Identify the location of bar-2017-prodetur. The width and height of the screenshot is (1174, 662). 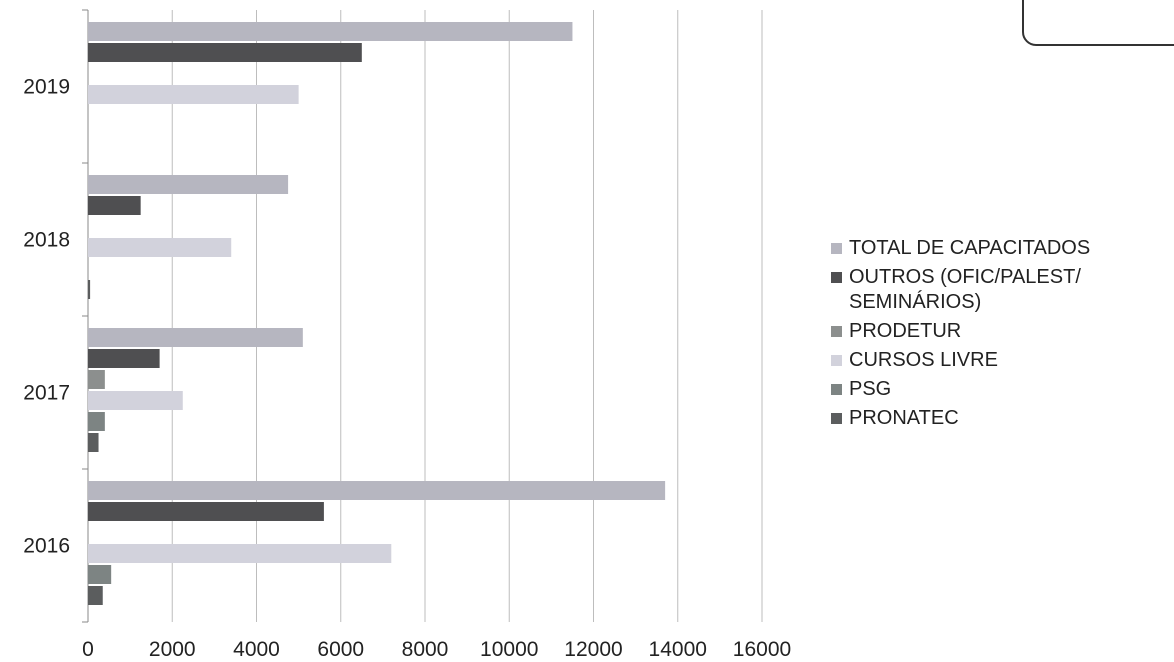
(96, 379).